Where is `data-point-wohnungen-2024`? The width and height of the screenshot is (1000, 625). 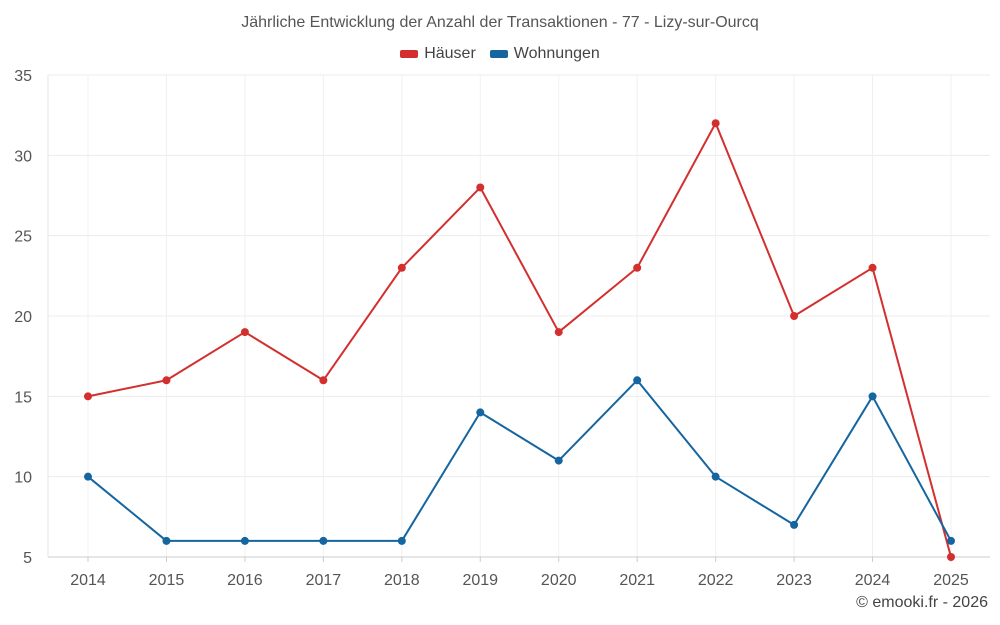
data-point-wohnungen-2024 is located at coordinates (872, 396).